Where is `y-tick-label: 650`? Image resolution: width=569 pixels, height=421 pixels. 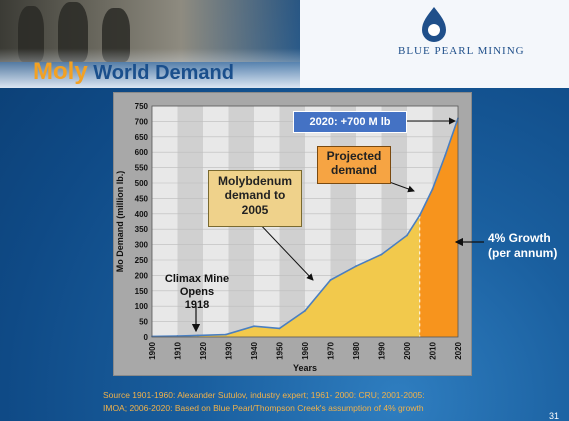
y-tick-label: 650 is located at coordinates (142, 137).